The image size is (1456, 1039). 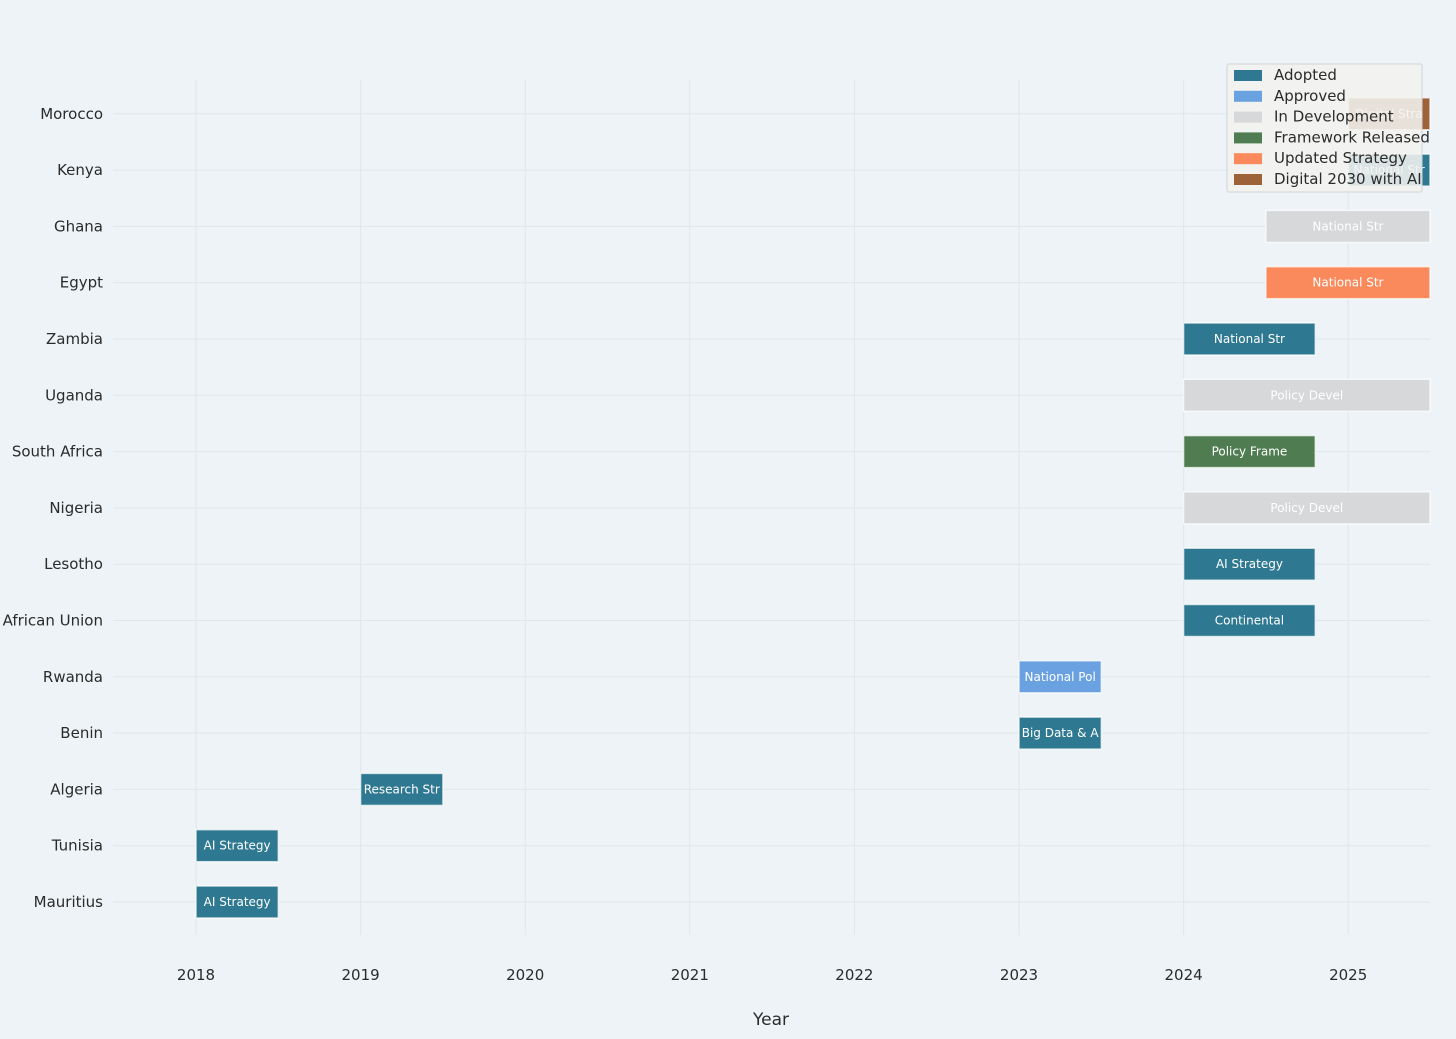 I want to click on bar-zambia: National Str, so click(x=1249, y=339).